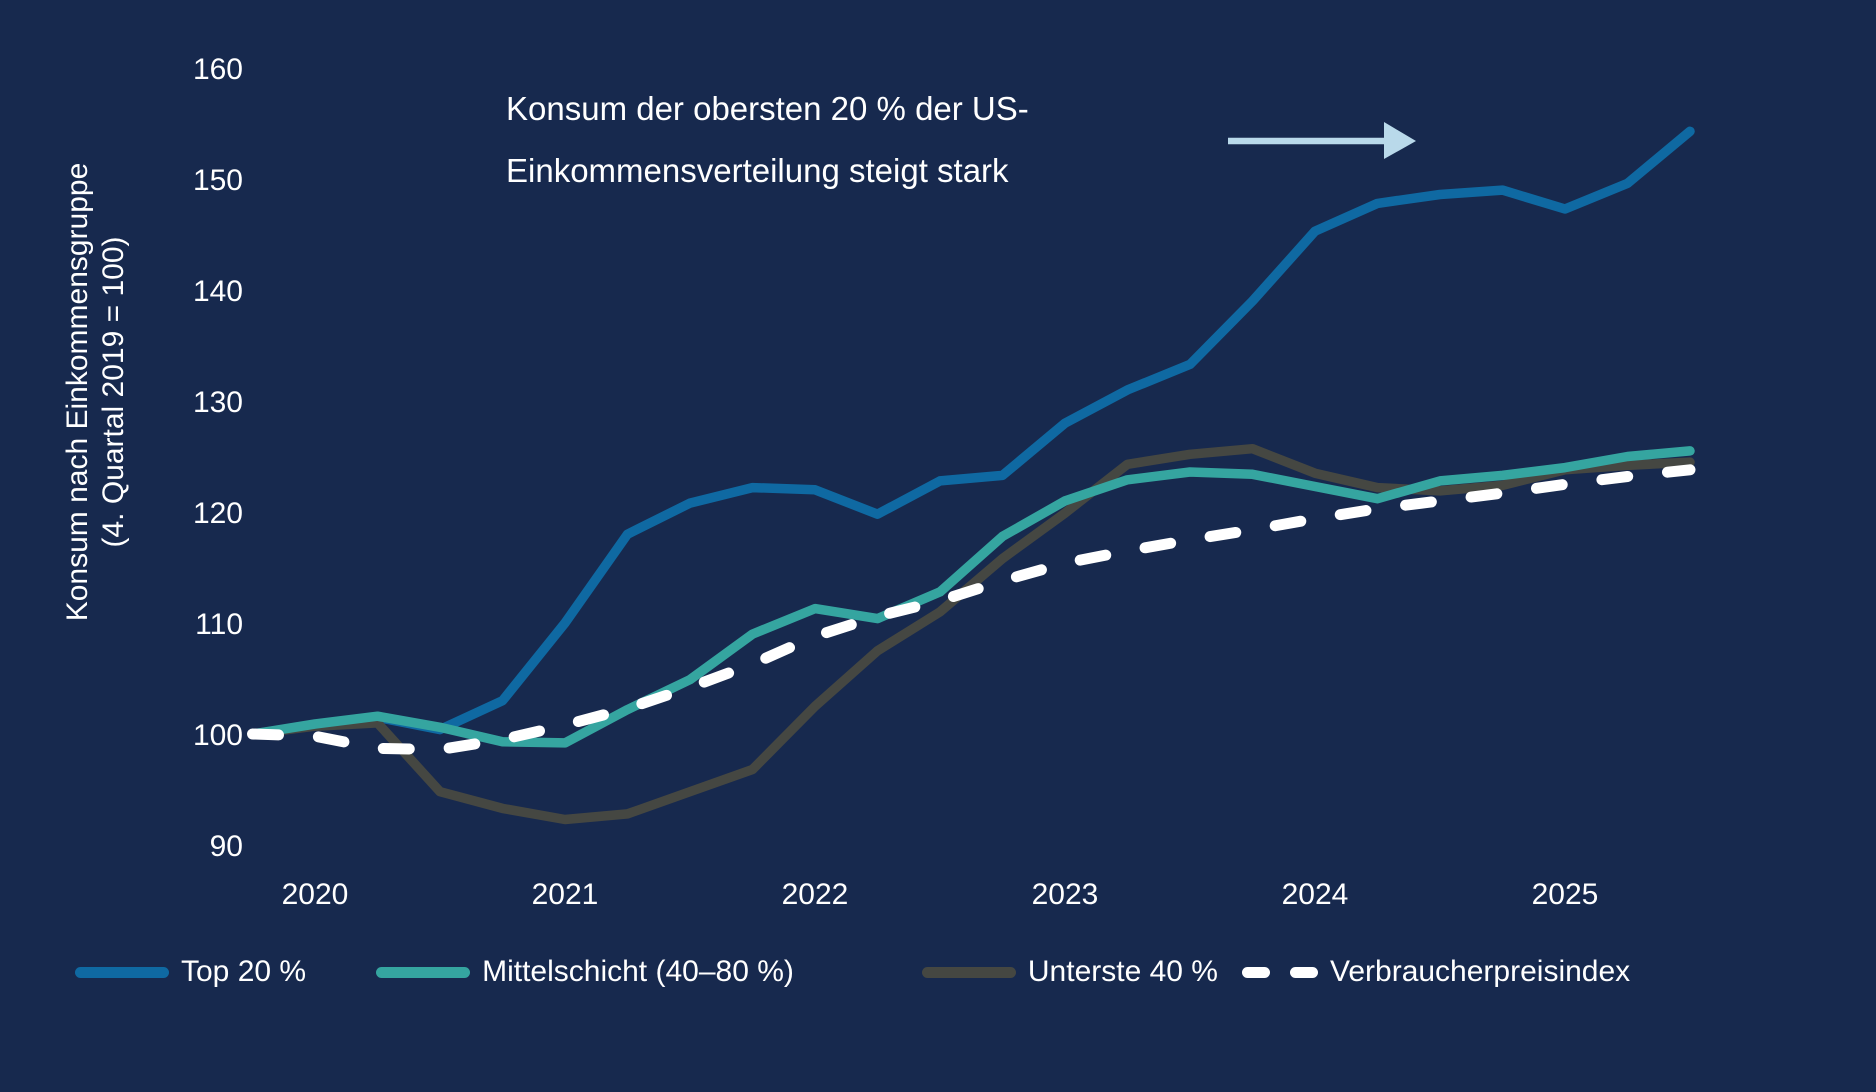 Image resolution: width=1876 pixels, height=1092 pixels. Describe the element at coordinates (757, 170) in the screenshot. I see `annotation-line2: Einkommensverteilung steigt stark` at that location.